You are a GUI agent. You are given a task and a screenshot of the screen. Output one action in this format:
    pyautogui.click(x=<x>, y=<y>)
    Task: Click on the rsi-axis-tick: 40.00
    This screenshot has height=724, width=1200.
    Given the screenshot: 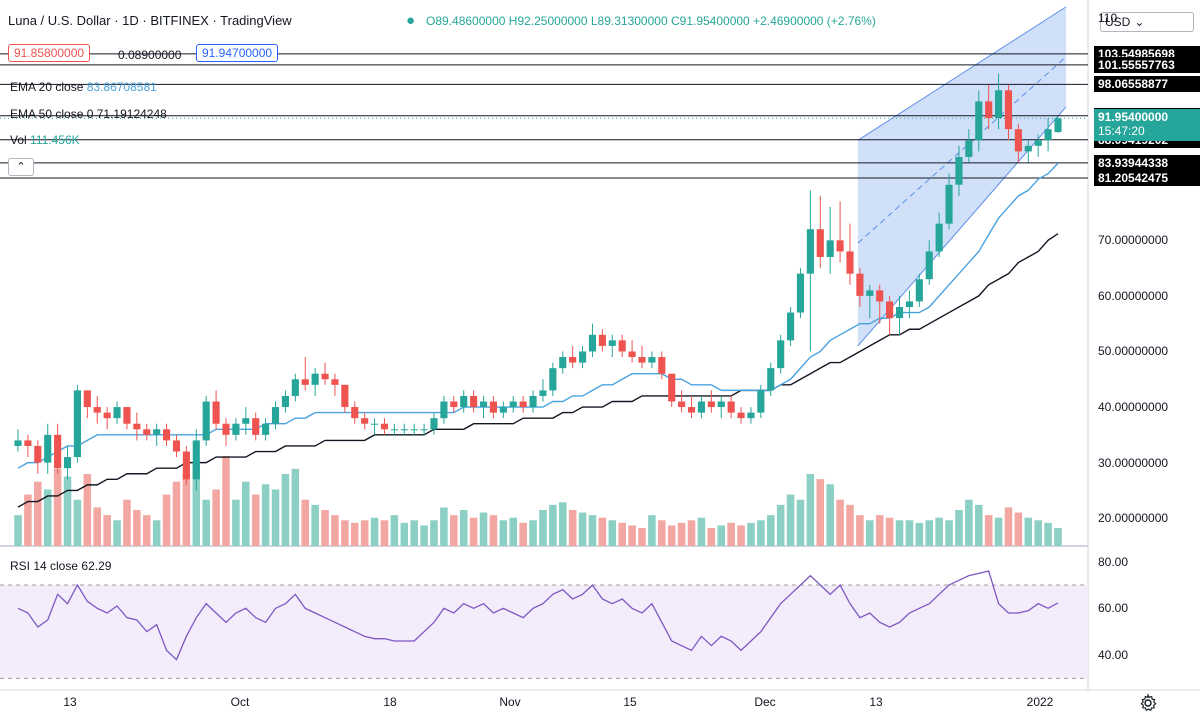 What is the action you would take?
    pyautogui.click(x=1113, y=655)
    